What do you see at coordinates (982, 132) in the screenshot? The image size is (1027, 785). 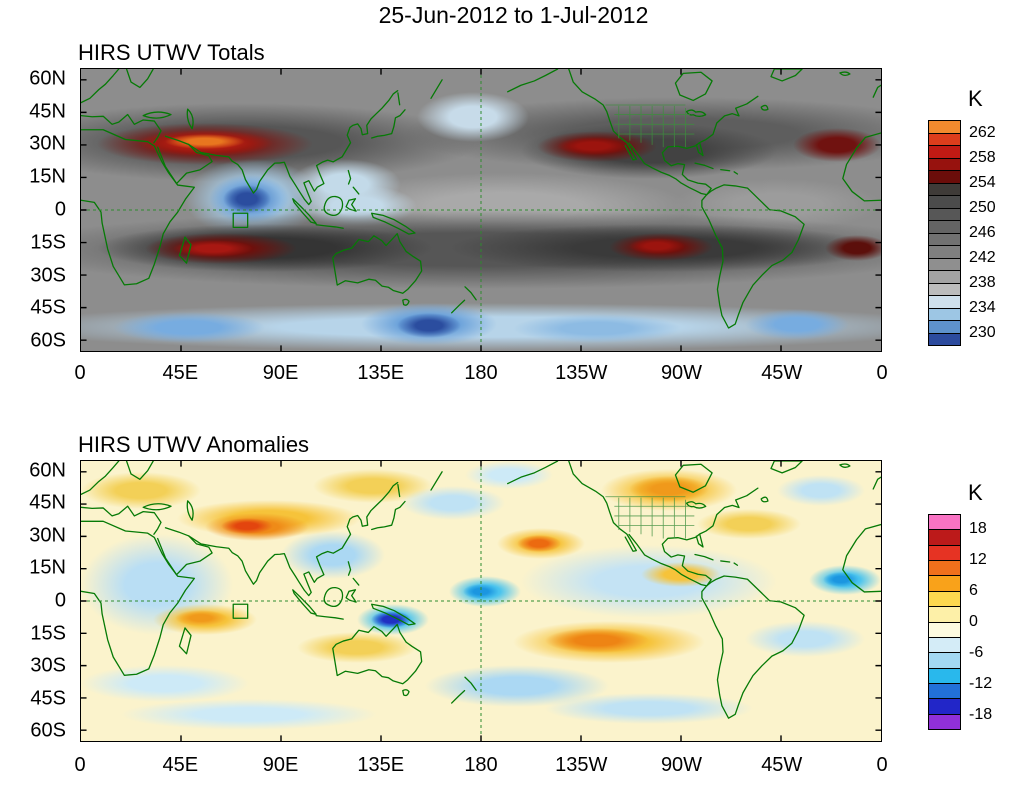 I see `colorbar-tick-label: 262` at bounding box center [982, 132].